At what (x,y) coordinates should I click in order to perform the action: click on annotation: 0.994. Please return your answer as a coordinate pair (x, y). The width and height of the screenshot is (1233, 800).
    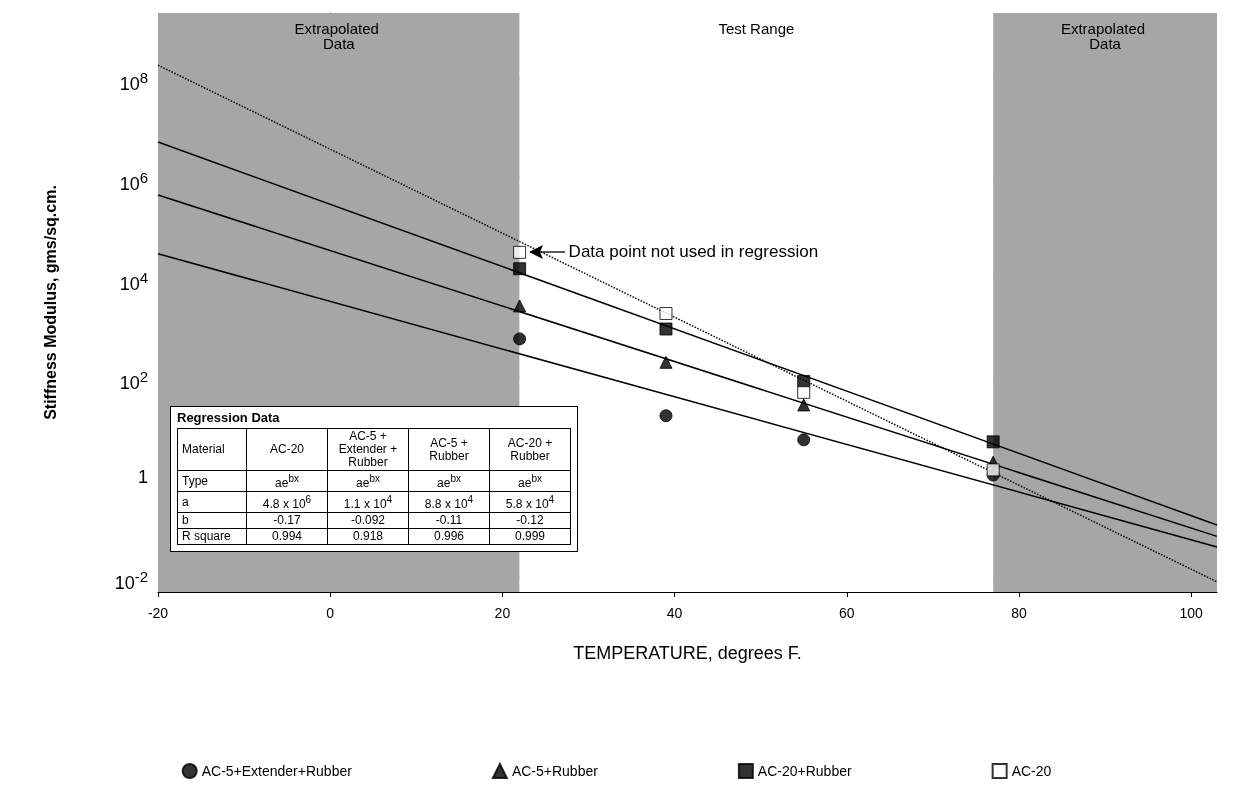
    Looking at the image, I should click on (287, 536).